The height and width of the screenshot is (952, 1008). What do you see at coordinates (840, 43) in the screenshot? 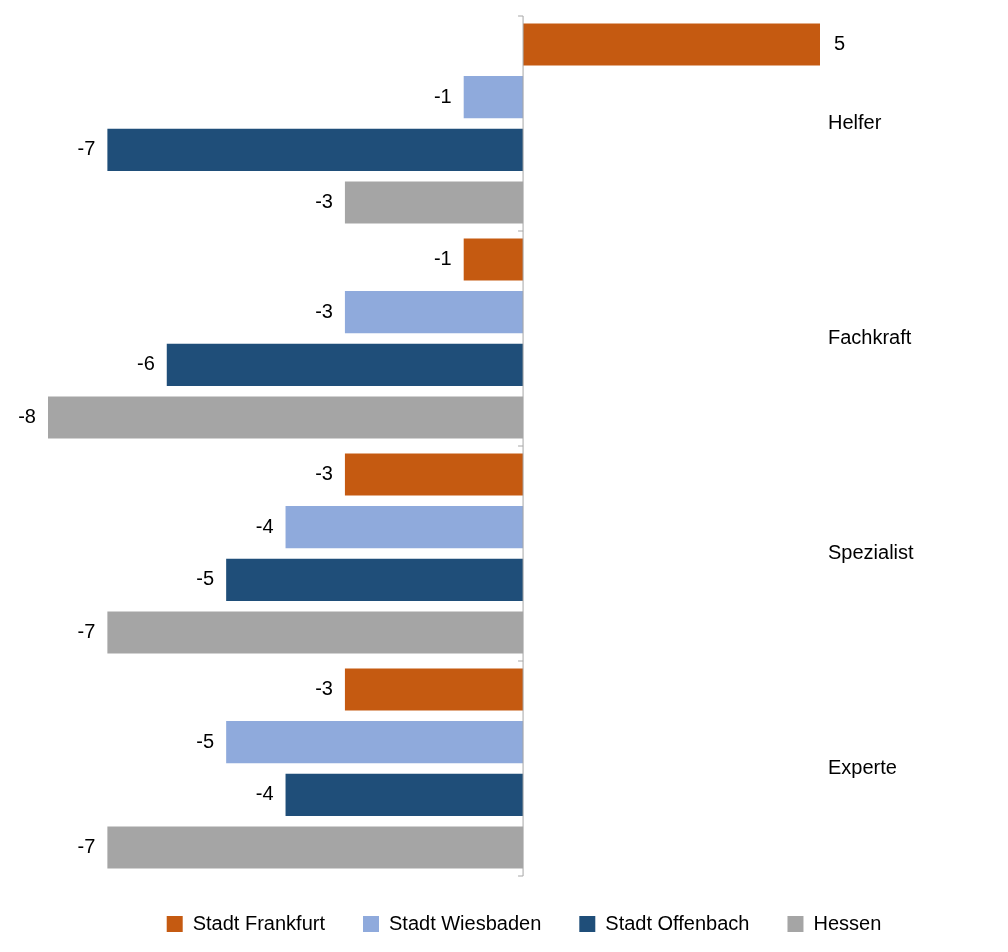
I see `data-label: 5` at bounding box center [840, 43].